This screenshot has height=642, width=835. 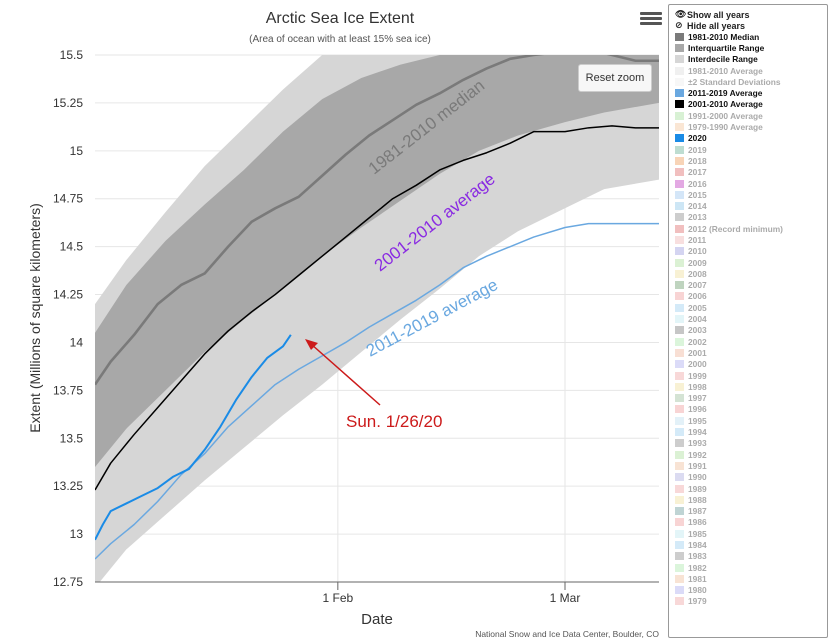 What do you see at coordinates (751, 533) in the screenshot?
I see `legend-item: 1985` at bounding box center [751, 533].